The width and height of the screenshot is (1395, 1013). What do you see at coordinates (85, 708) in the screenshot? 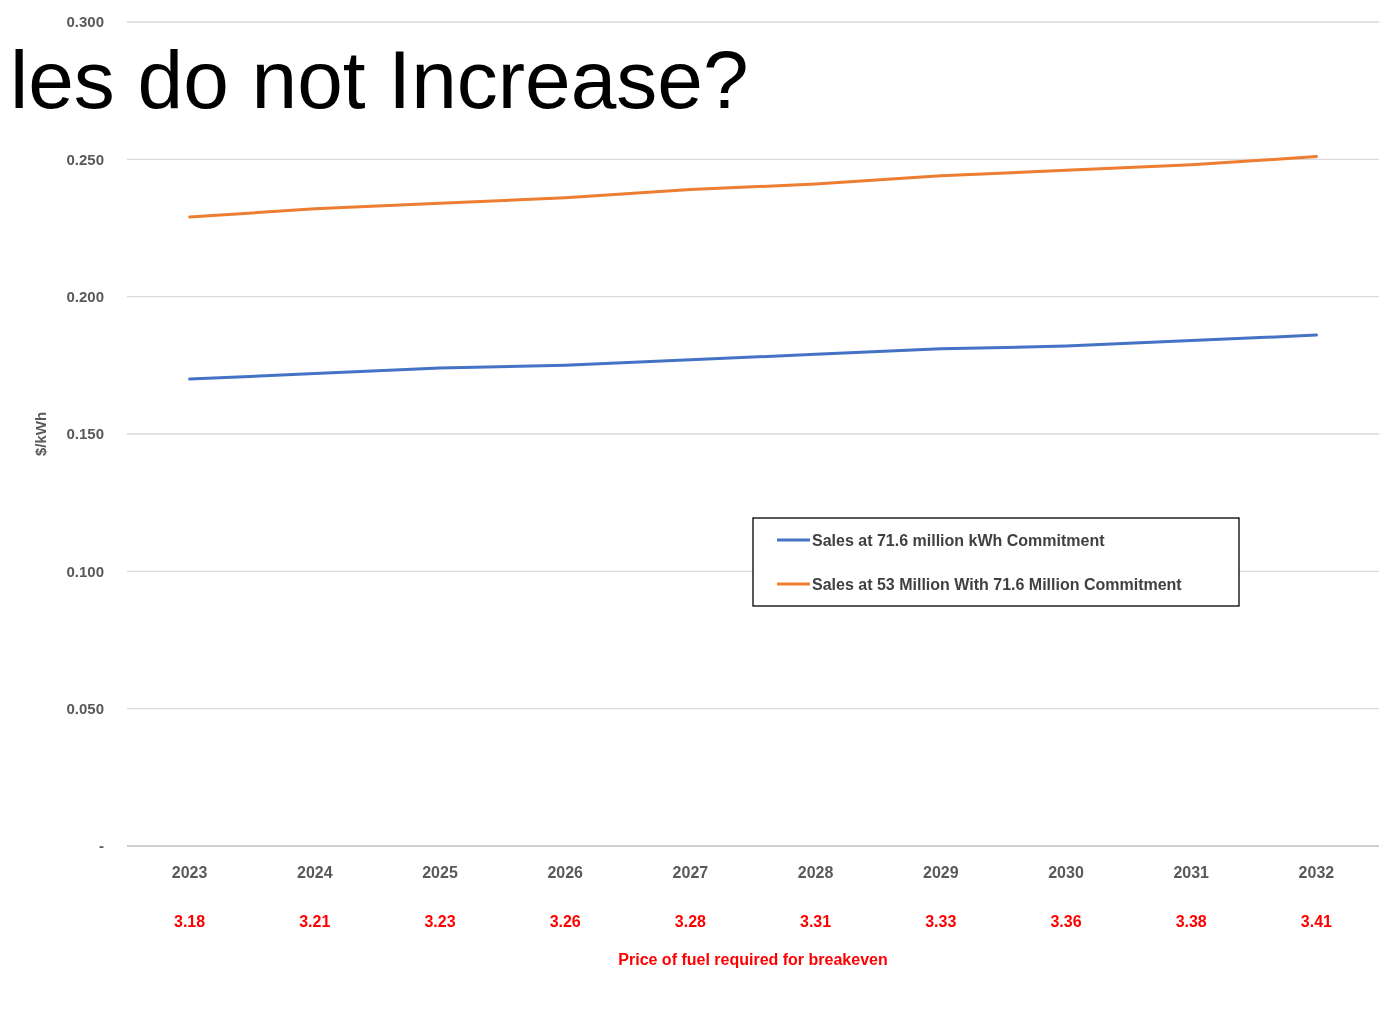
I see `y-tick-label: 0.050` at bounding box center [85, 708].